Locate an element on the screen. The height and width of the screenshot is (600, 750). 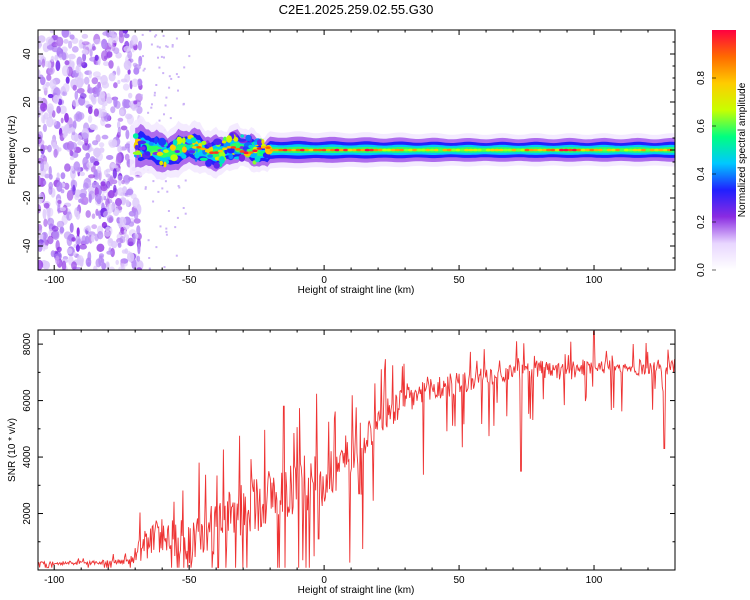
snr-x-tick-label: -50 is located at coordinates (189, 580).